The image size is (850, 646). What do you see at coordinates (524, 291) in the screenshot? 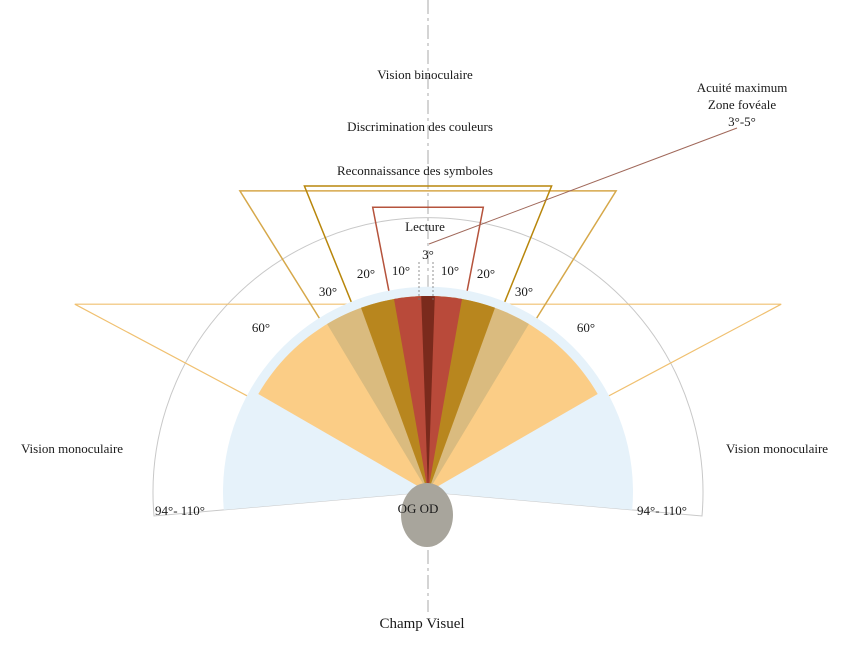
I see `angle-right-30: 30°` at bounding box center [524, 291].